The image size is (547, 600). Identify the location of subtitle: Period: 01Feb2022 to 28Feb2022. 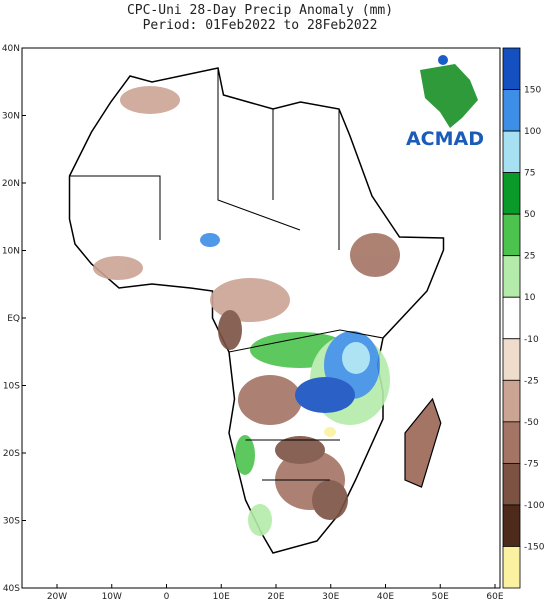
(260, 25).